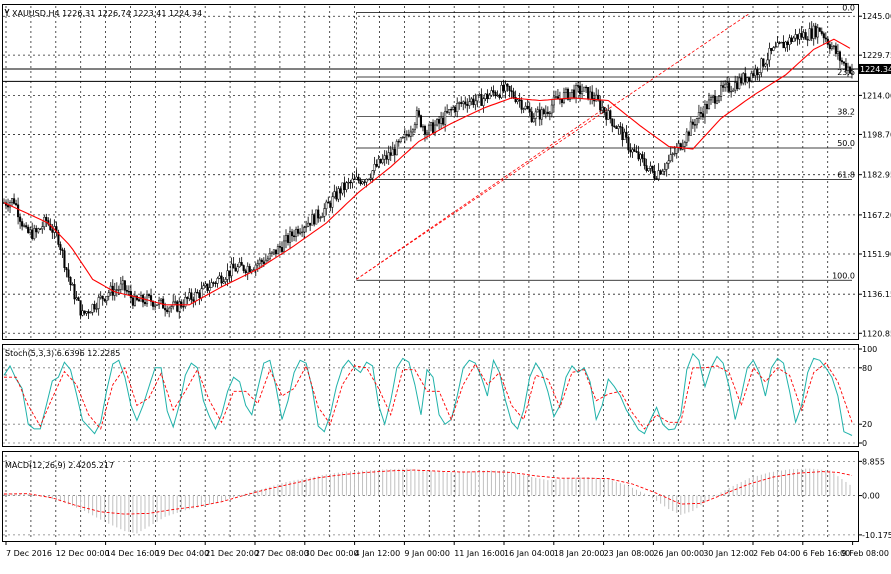 The width and height of the screenshot is (891, 574). What do you see at coordinates (867, 368) in the screenshot?
I see `stoch-axis-label: 80` at bounding box center [867, 368].